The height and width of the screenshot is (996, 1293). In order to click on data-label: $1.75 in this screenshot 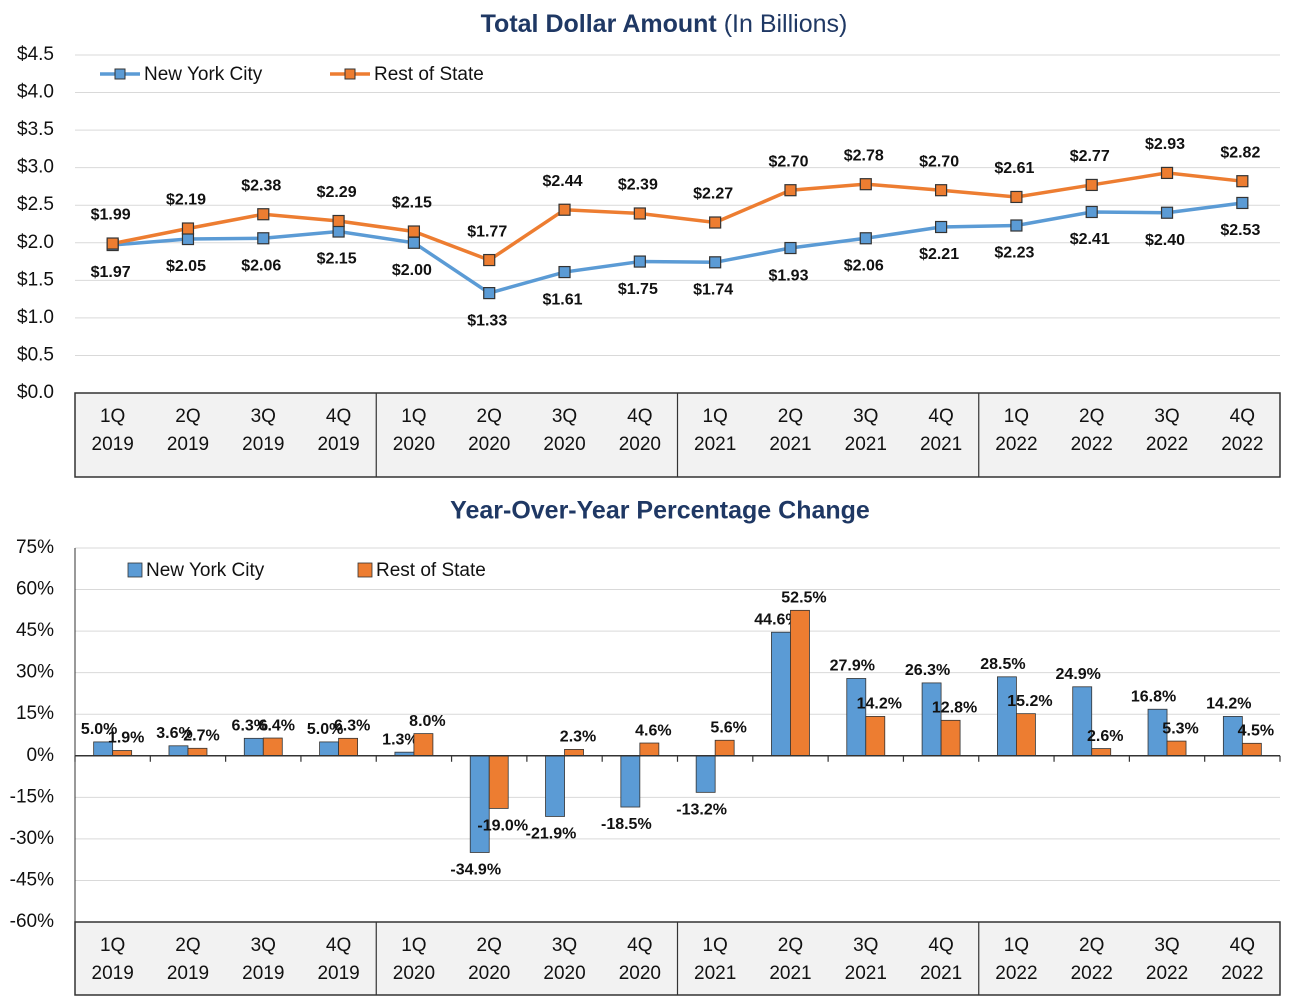, I will do `click(638, 289)`.